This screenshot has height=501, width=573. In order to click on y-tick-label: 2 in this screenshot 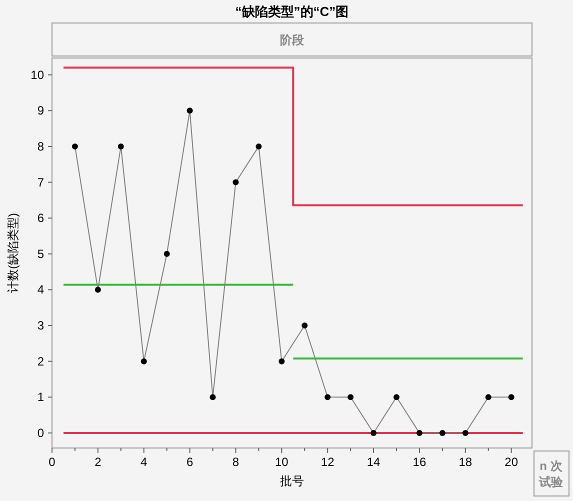, I will do `click(40, 361)`.